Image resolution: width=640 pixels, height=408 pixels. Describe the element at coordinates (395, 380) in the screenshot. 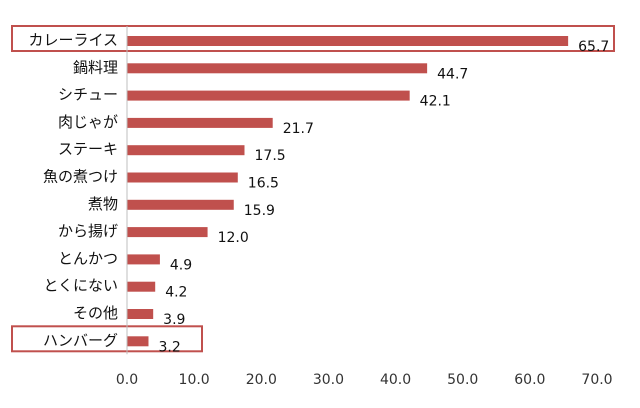

I see `x-tick-label: 40.0` at that location.